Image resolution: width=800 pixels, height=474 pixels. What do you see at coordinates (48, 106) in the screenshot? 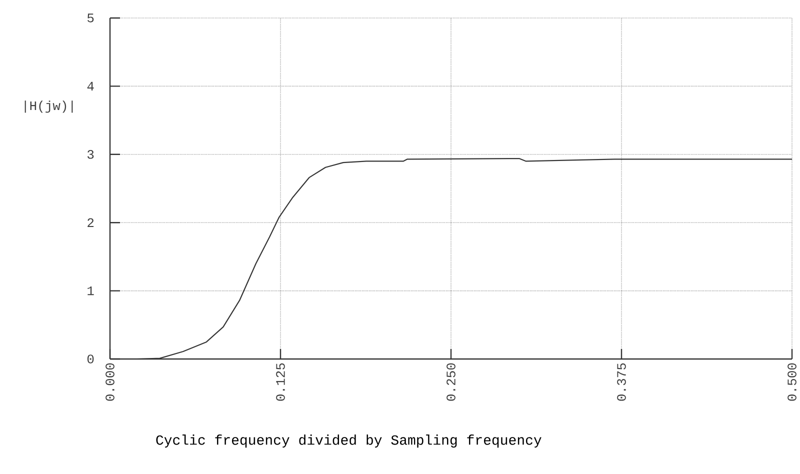
I see `y-axis-title: |H(jw)|` at bounding box center [48, 106].